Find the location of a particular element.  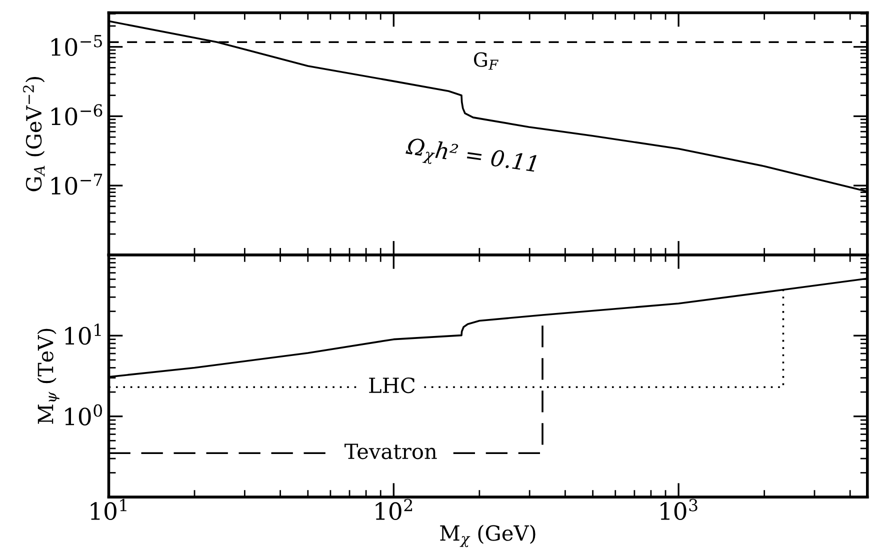

x-tick-label: 10$^{2}$ is located at coordinates (394, 509).